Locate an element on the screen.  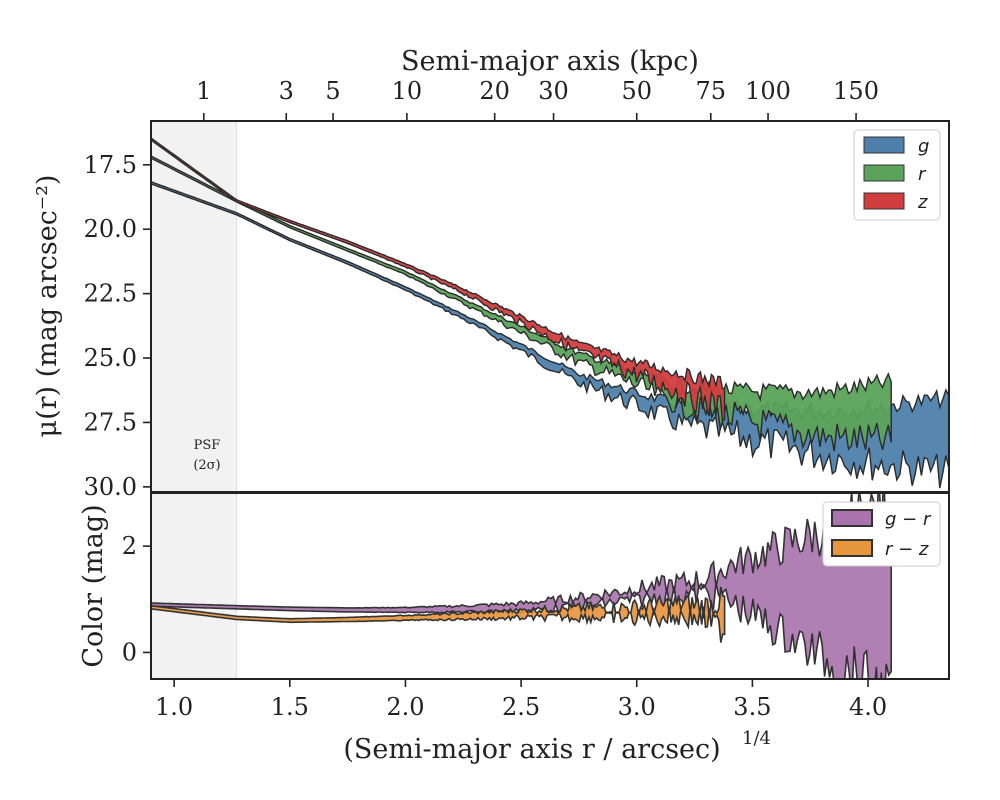
x-tick-label: 3.5 is located at coordinates (752, 707).